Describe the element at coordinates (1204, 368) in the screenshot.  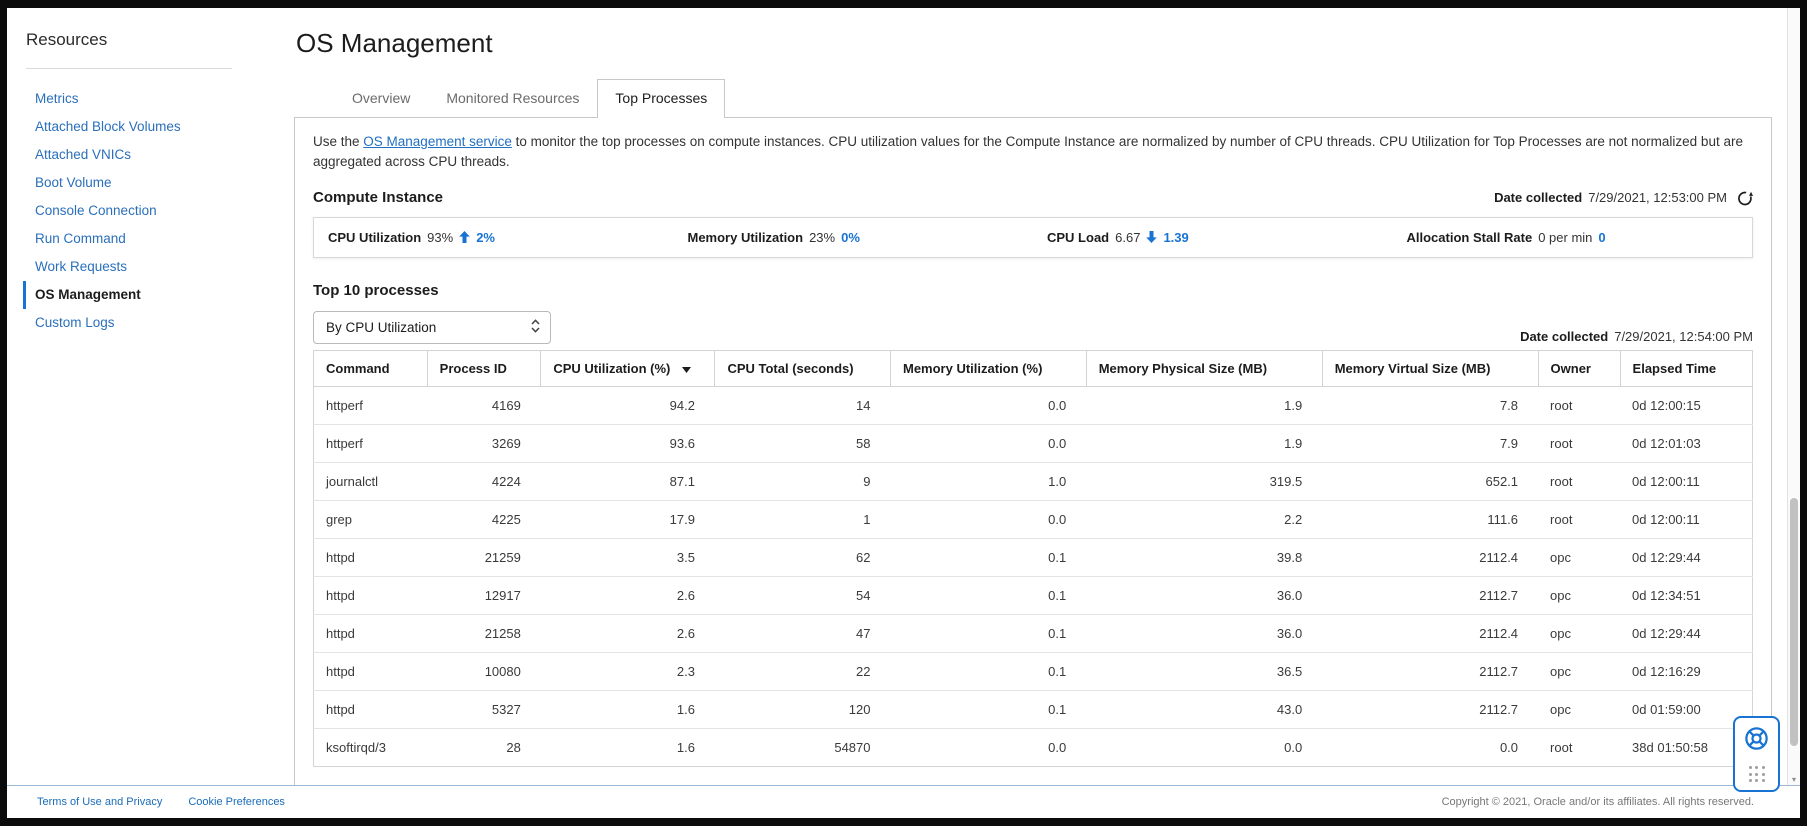
I see `column-header-memory-physical-size-mb: Memory Physical Size (MB)` at that location.